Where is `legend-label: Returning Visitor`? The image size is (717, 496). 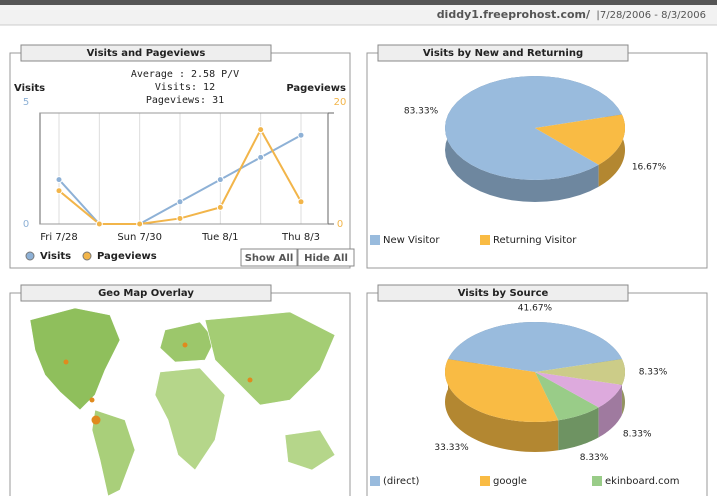 legend-label: Returning Visitor is located at coordinates (535, 240).